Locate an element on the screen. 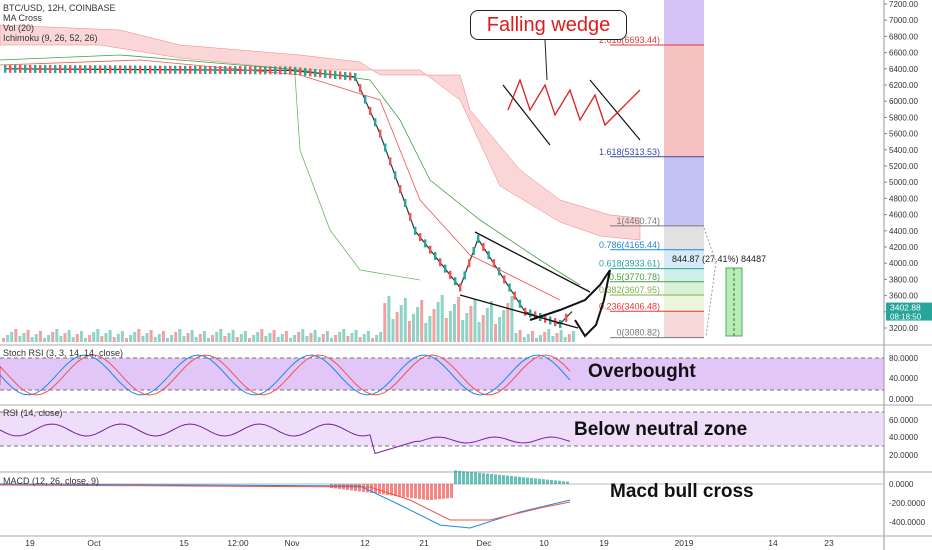  x-tick-label: 15 is located at coordinates (184, 543).